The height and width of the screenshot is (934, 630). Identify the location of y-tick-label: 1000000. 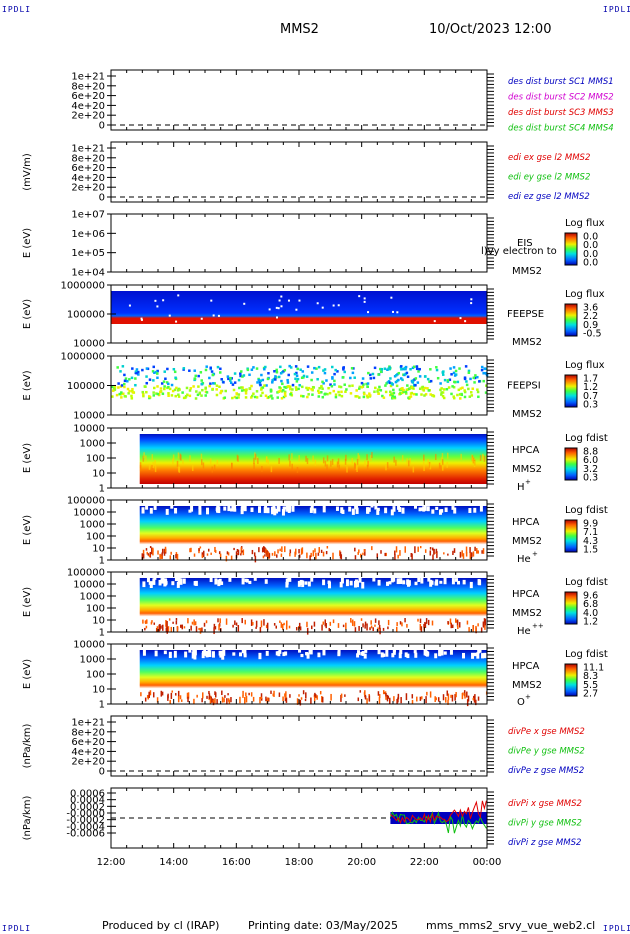
(82, 357).